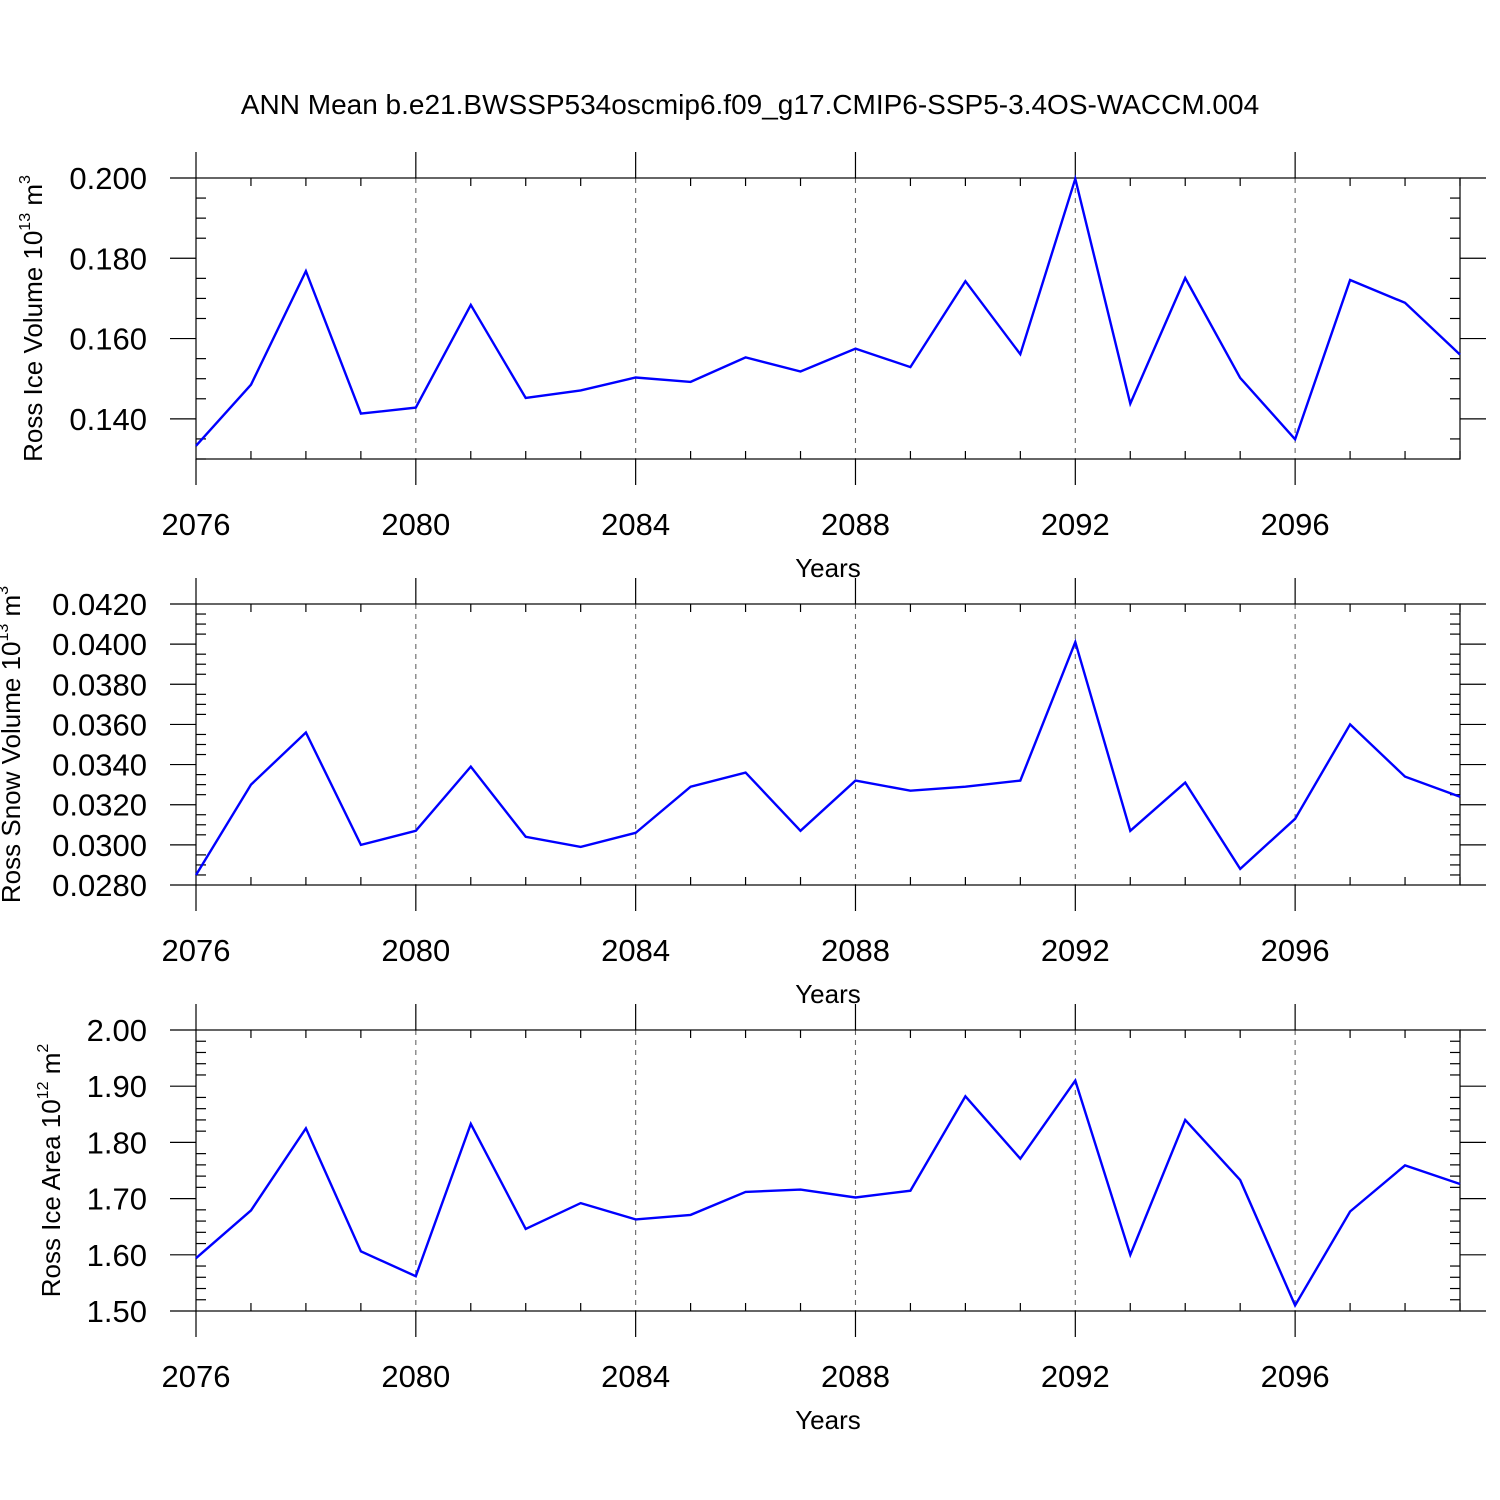 The height and width of the screenshot is (1500, 1500). Describe the element at coordinates (99, 684) in the screenshot. I see `y-tick-label: 0.0380` at that location.